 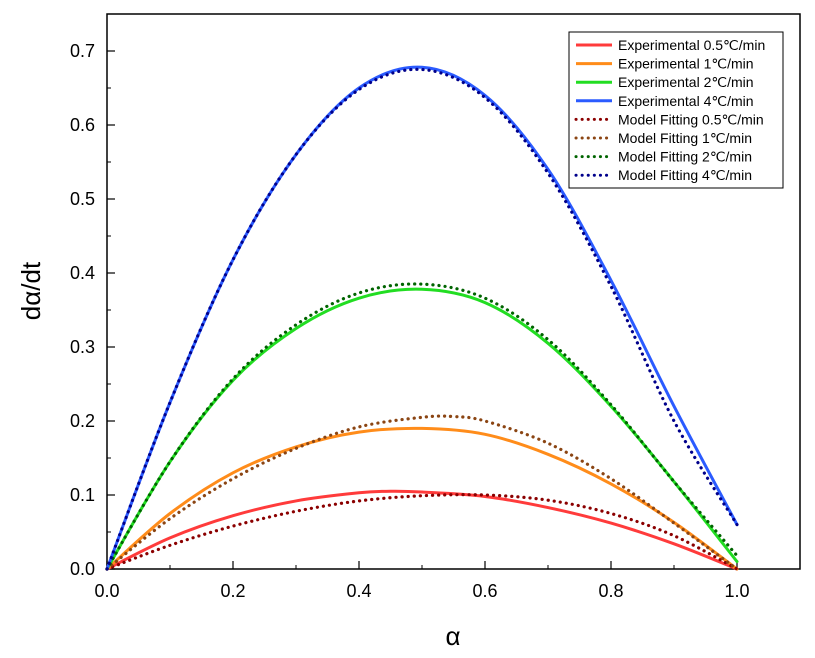 I want to click on y-axis-title: dα/dt, so click(x=31, y=290).